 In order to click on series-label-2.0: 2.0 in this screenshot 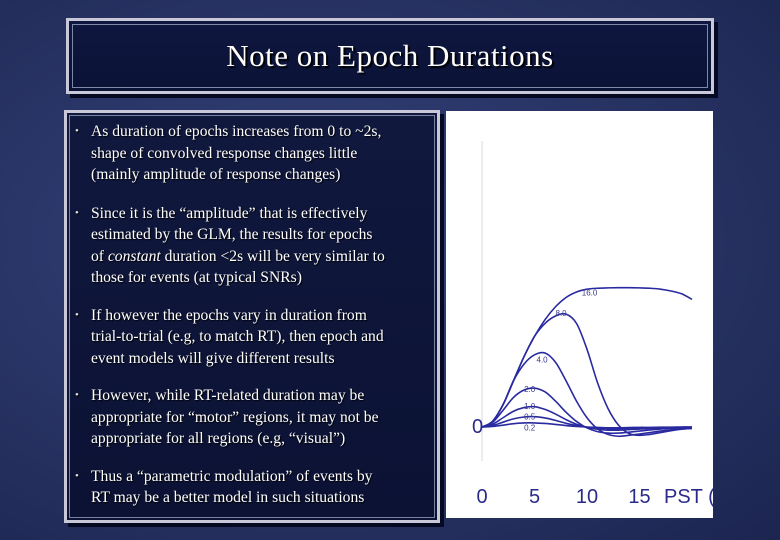, I will do `click(530, 389)`.